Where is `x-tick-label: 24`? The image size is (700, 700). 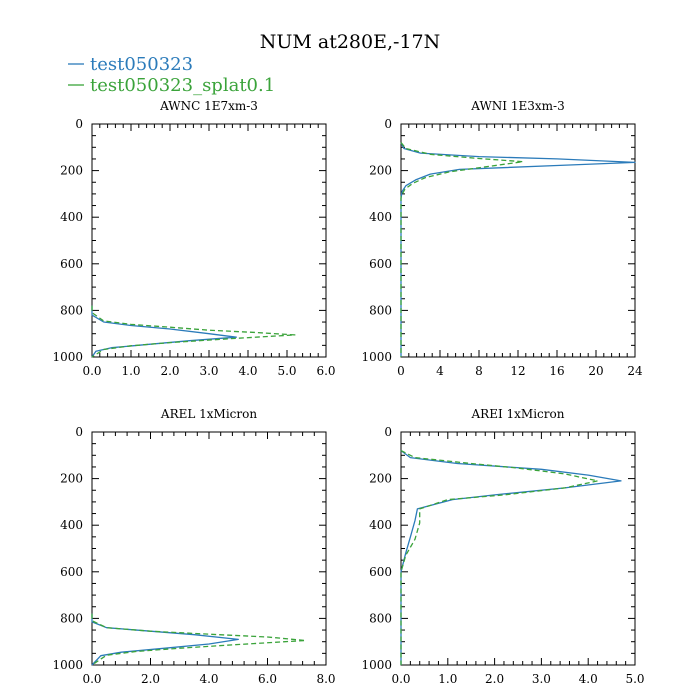
x-tick-label: 24 is located at coordinates (635, 371).